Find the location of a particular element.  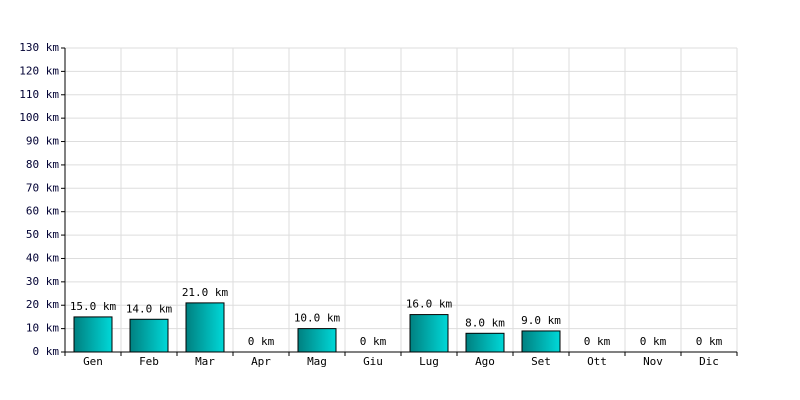

y-tick-label: 90 km is located at coordinates (42, 141).